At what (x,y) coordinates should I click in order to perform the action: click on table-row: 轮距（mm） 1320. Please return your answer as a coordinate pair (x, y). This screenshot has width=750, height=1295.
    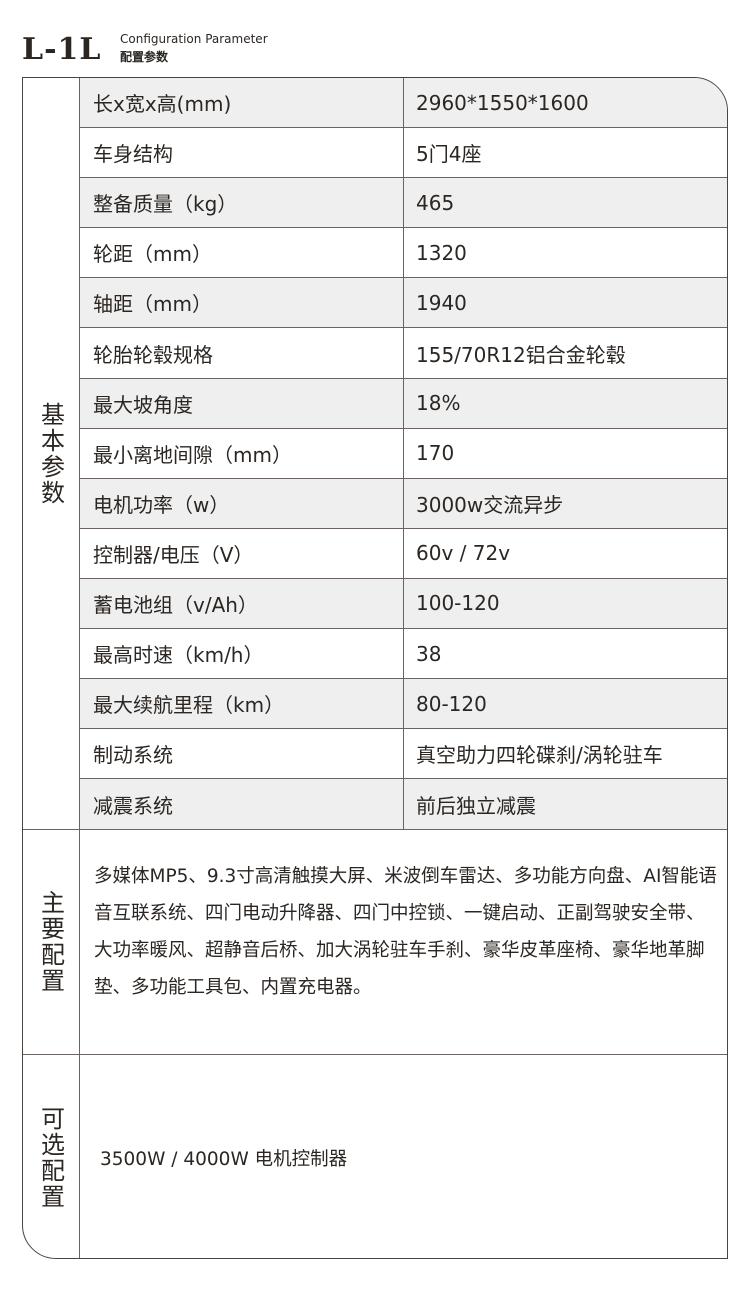
    Looking at the image, I should click on (403, 253).